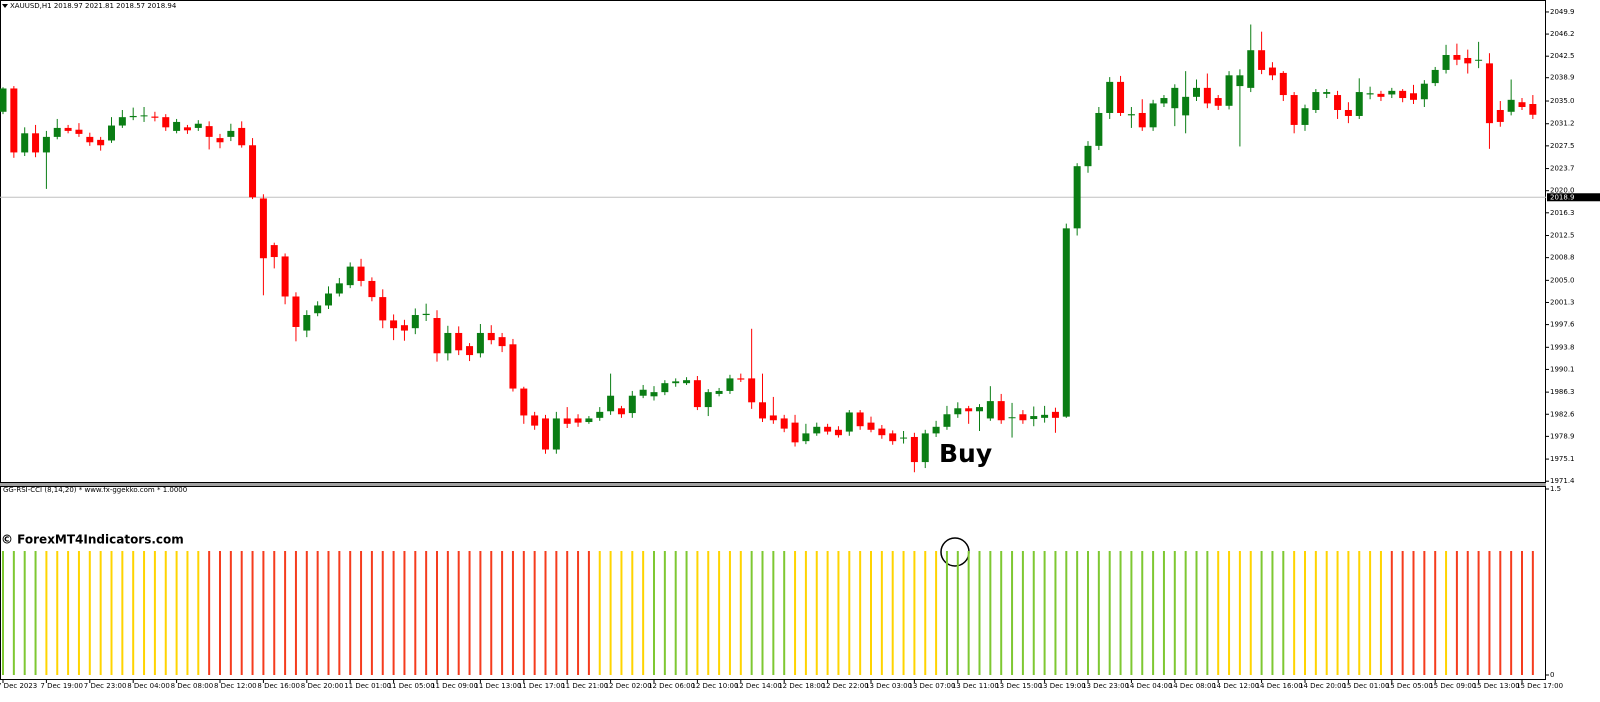 The image size is (1600, 702). What do you see at coordinates (1452, 686) in the screenshot?
I see `x-tick-label: 15 Dec 09:00` at bounding box center [1452, 686].